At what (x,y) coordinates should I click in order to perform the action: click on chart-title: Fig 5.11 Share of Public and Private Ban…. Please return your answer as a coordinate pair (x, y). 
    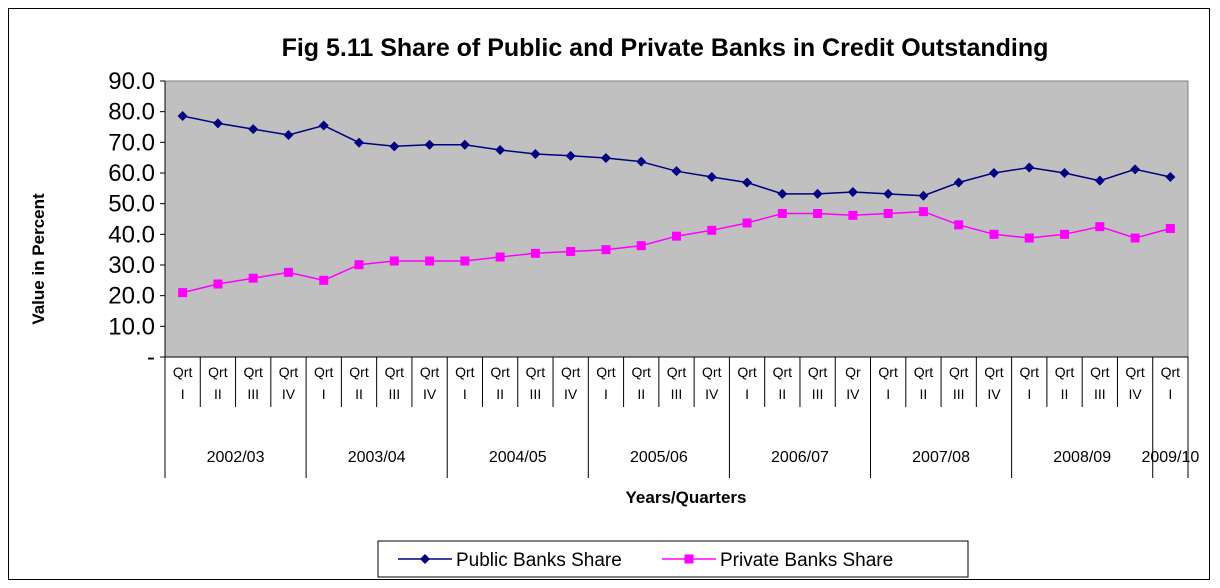
    Looking at the image, I should click on (665, 48).